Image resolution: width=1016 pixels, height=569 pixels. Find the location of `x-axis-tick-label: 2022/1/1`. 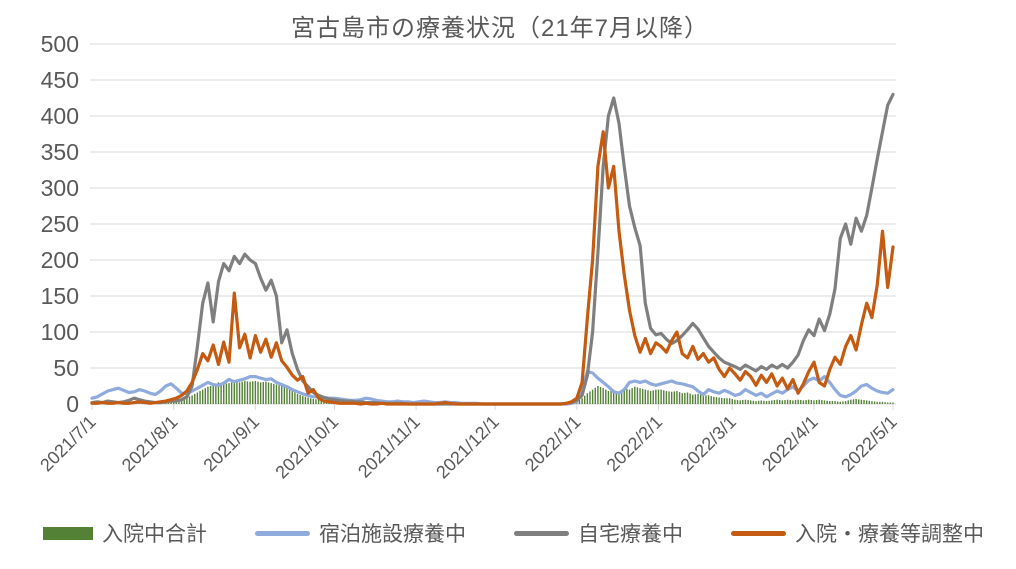

x-axis-tick-label: 2022/1/1 is located at coordinates (553, 444).